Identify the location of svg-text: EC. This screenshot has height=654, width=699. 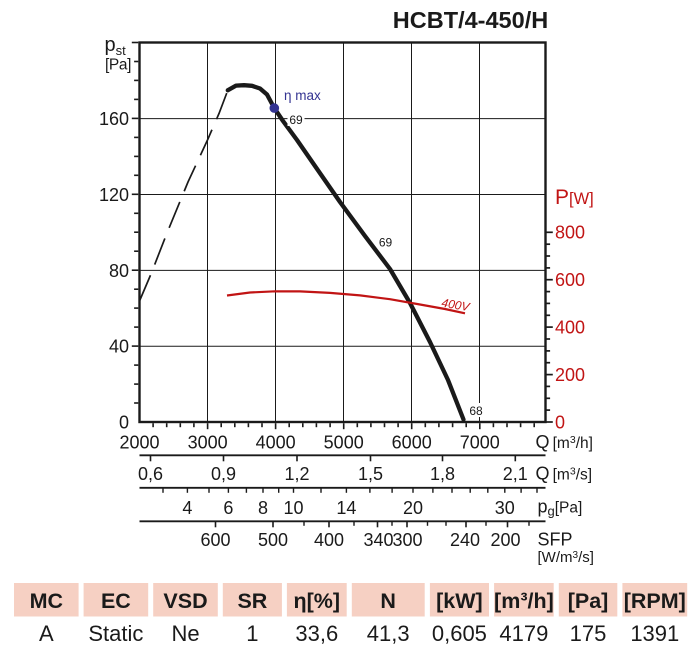
(116, 601).